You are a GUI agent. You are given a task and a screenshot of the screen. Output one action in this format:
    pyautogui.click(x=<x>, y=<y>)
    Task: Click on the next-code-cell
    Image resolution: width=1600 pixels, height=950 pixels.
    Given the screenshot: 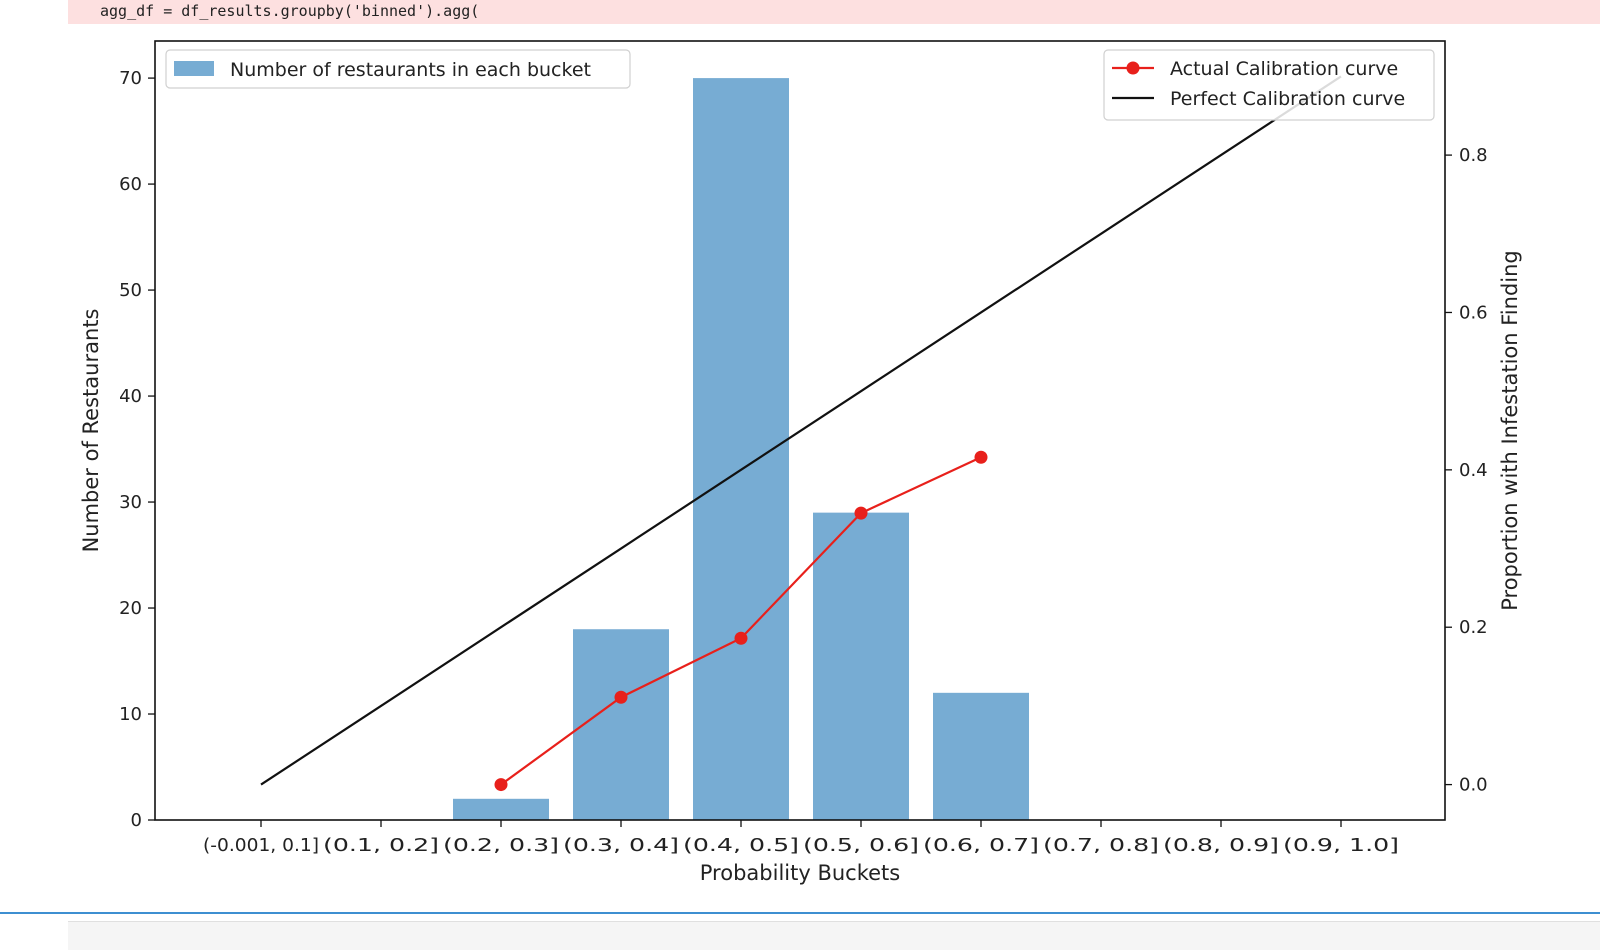 What is the action you would take?
    pyautogui.click(x=834, y=935)
    